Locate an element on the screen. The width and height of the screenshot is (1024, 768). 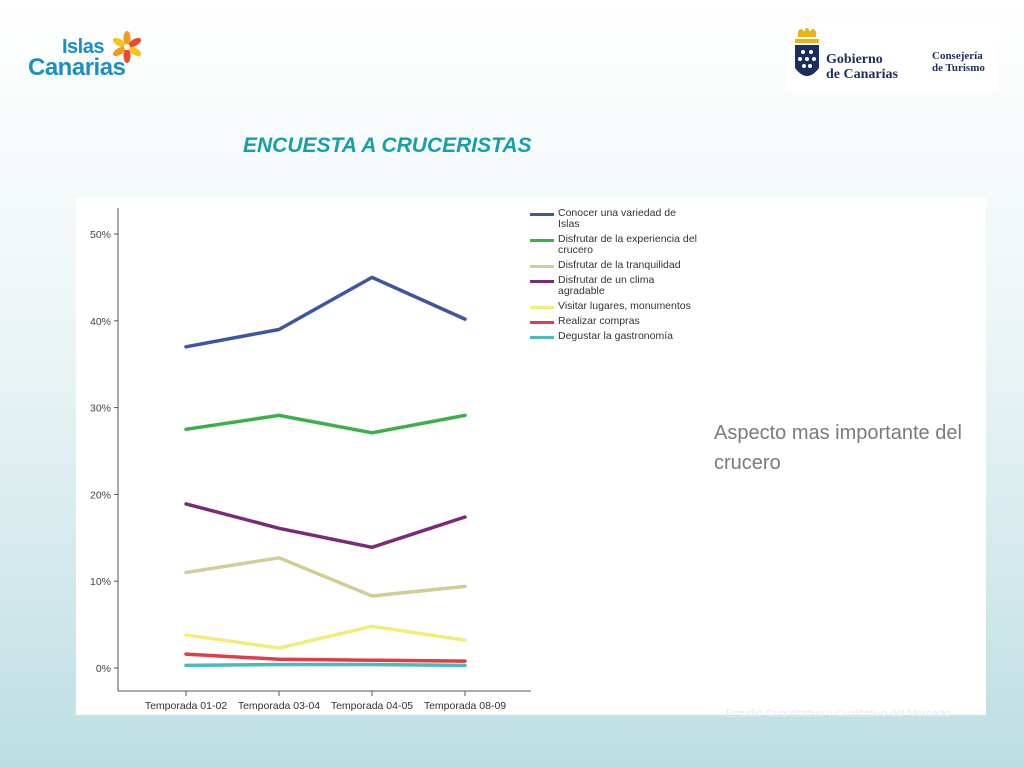
legend-label: Disfrutar de la experiencia del crucero is located at coordinates (627, 244).